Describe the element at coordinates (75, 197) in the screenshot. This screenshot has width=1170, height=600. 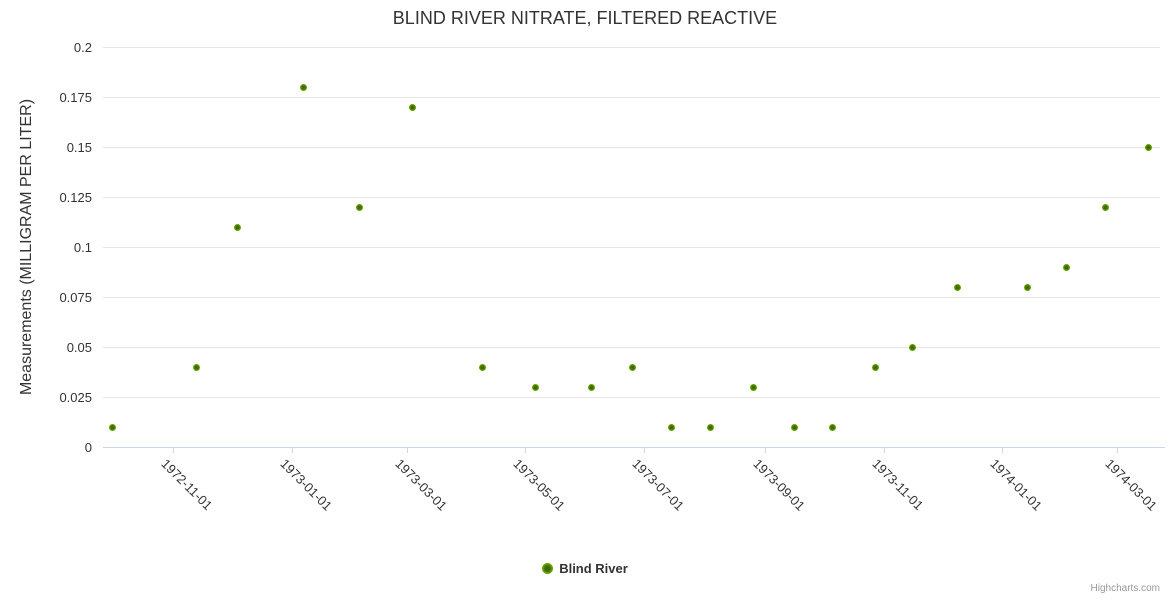
I see `y-axis-tick-label: 0.125` at that location.